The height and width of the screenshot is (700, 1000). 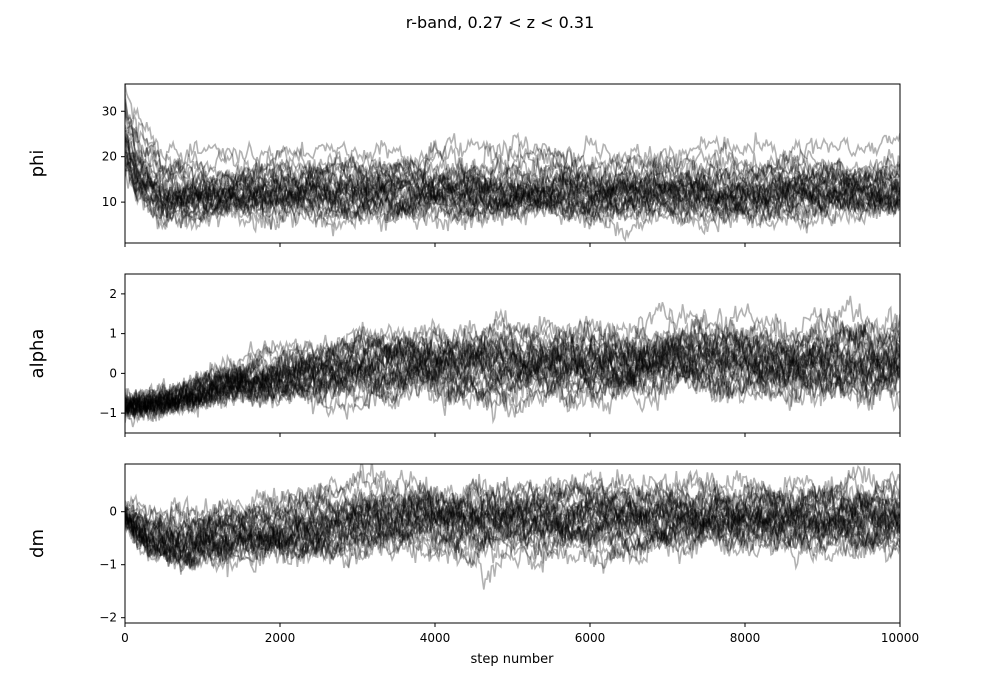 What do you see at coordinates (900, 638) in the screenshot?
I see `x-tick-label: 10000` at bounding box center [900, 638].